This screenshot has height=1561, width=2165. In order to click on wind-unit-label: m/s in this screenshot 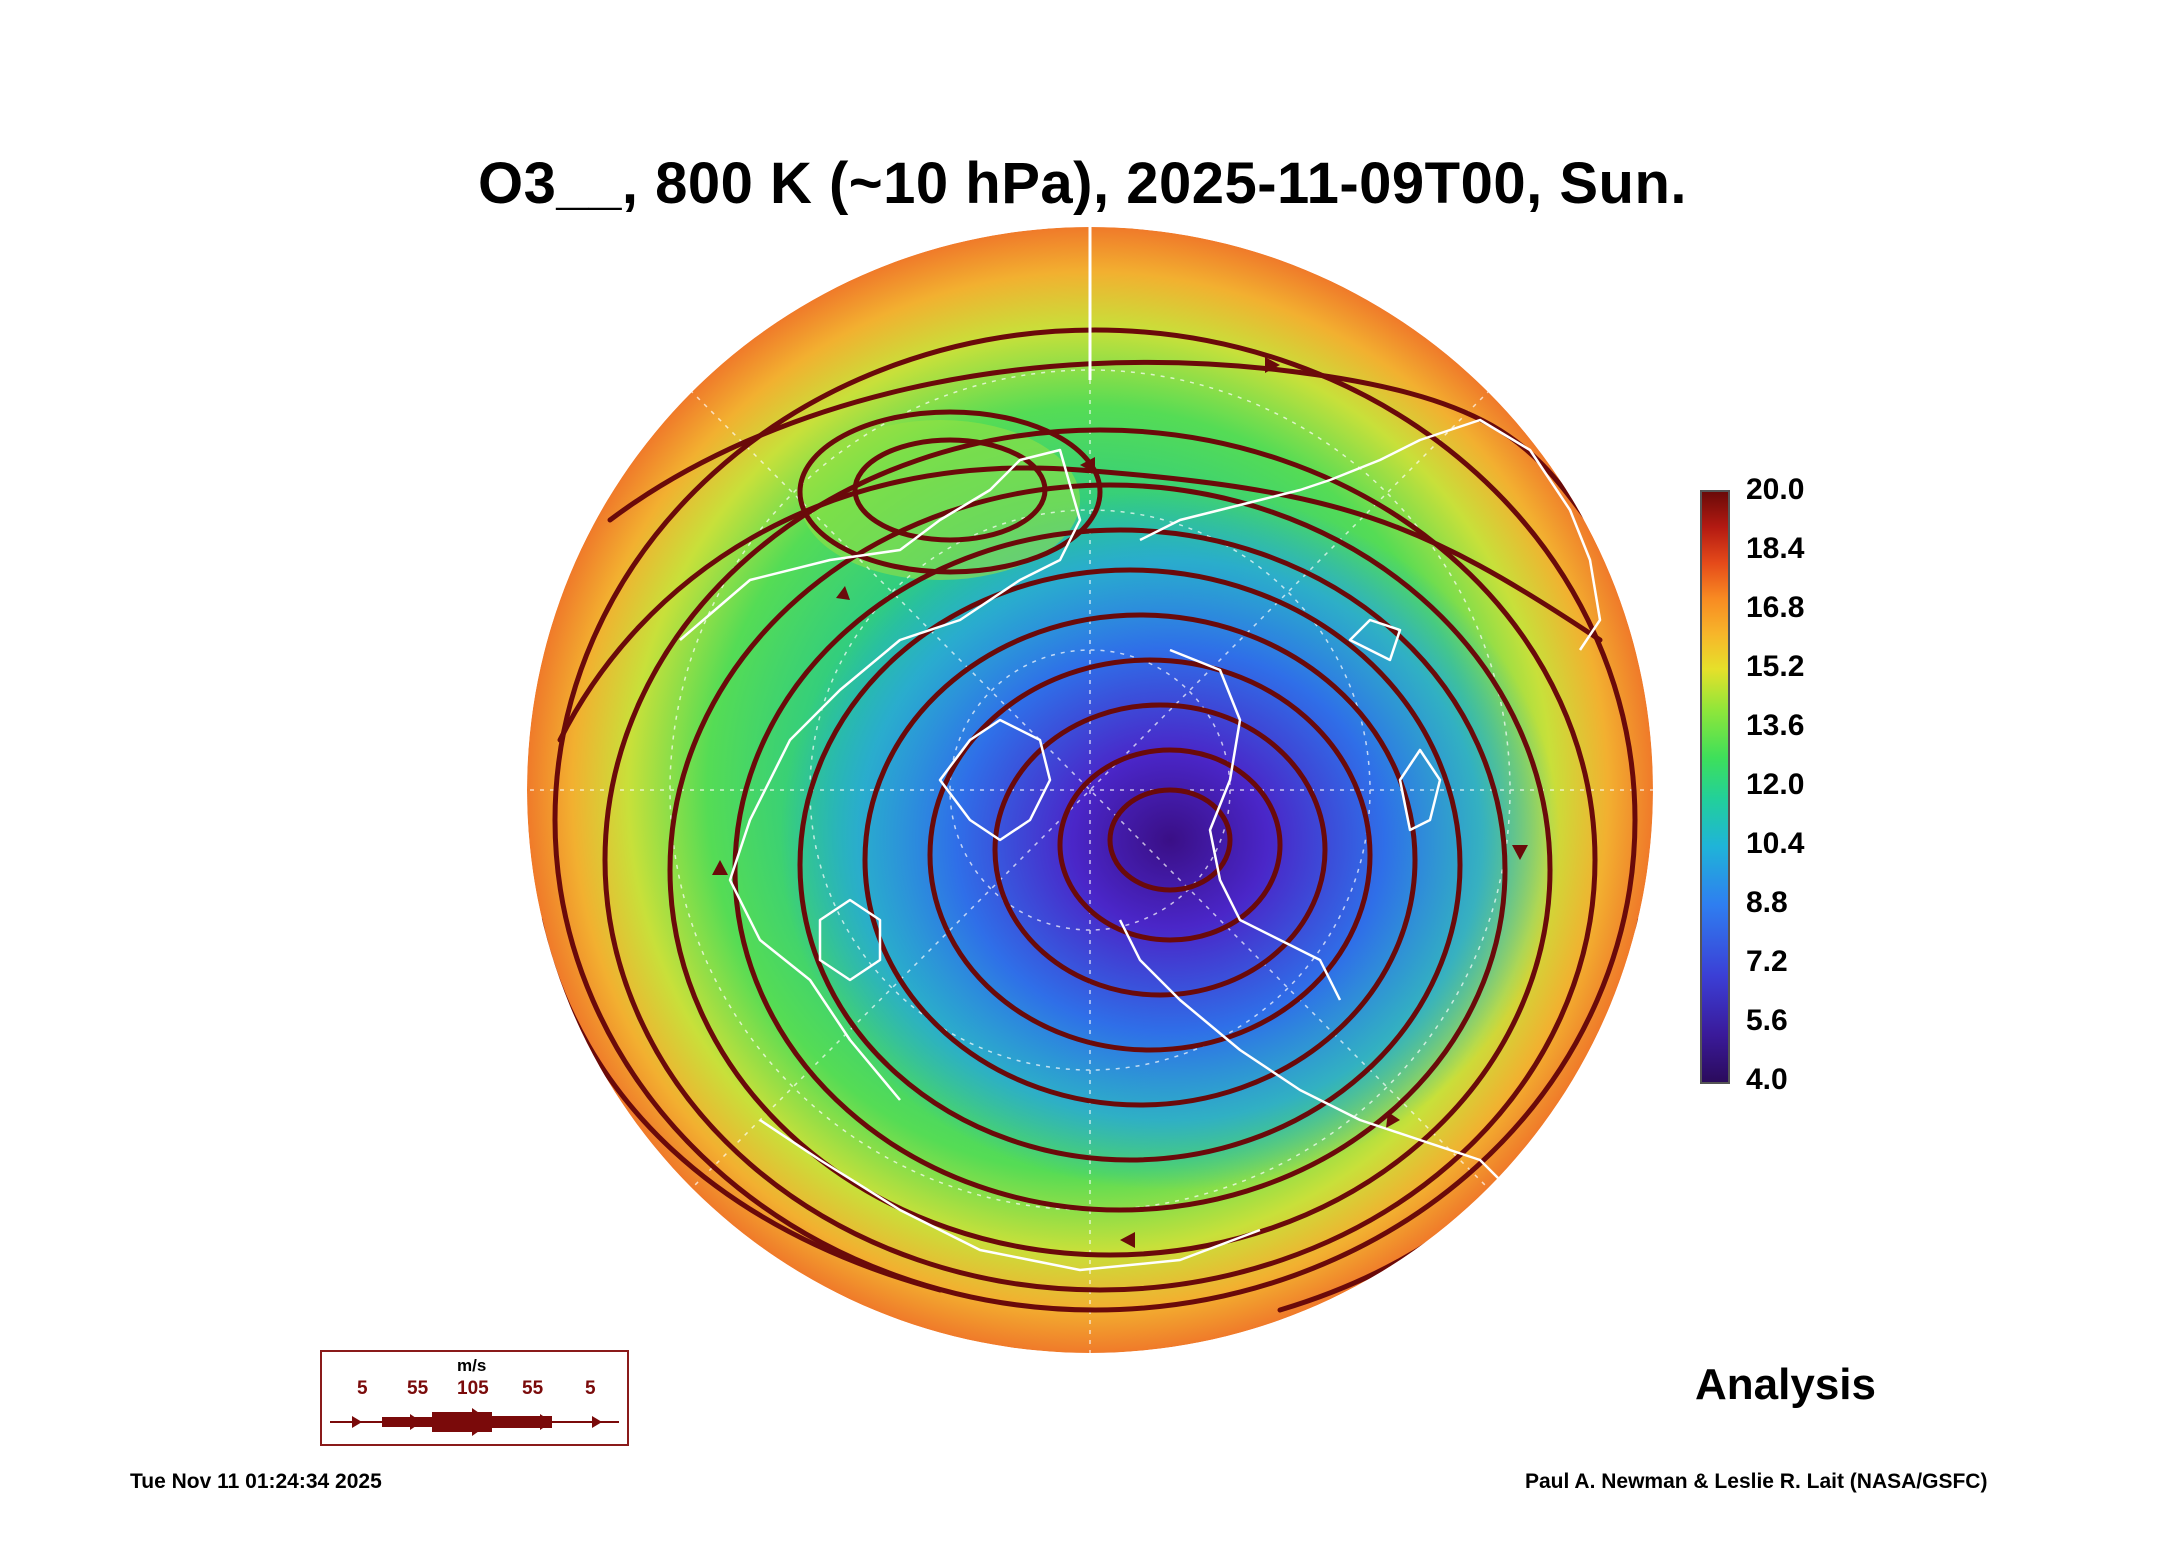, I will do `click(472, 1365)`.